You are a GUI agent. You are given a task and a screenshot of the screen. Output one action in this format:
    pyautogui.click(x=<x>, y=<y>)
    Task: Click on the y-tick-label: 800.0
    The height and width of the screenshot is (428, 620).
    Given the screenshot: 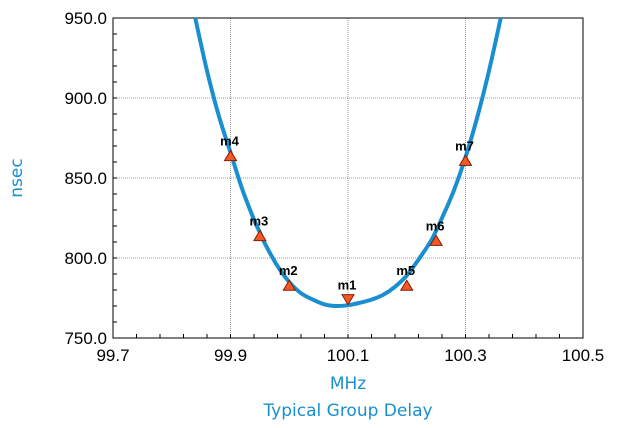 What is the action you would take?
    pyautogui.click(x=85, y=258)
    